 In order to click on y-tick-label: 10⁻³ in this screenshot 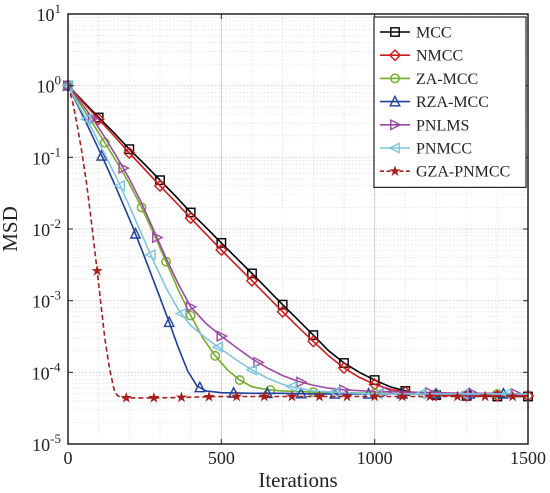, I will do `click(46, 300)`.